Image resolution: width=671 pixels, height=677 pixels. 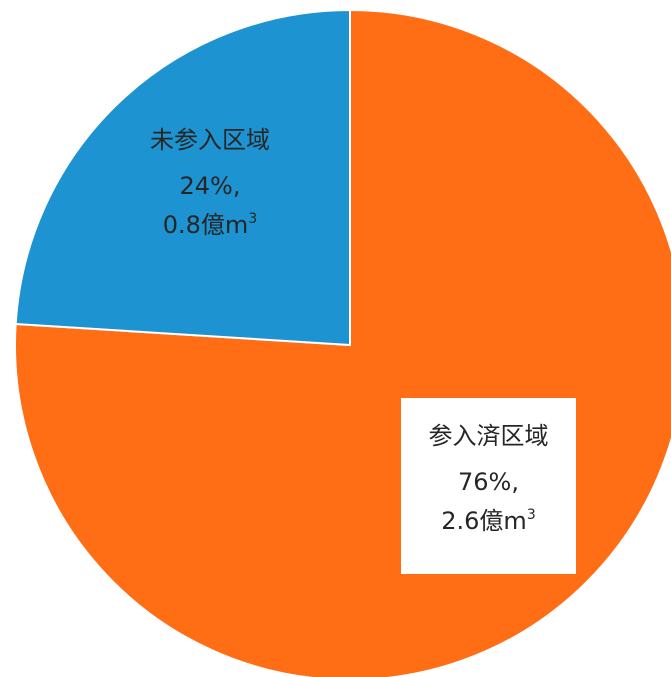 I want to click on slice-volume: 0.8億m3, so click(x=210, y=224).